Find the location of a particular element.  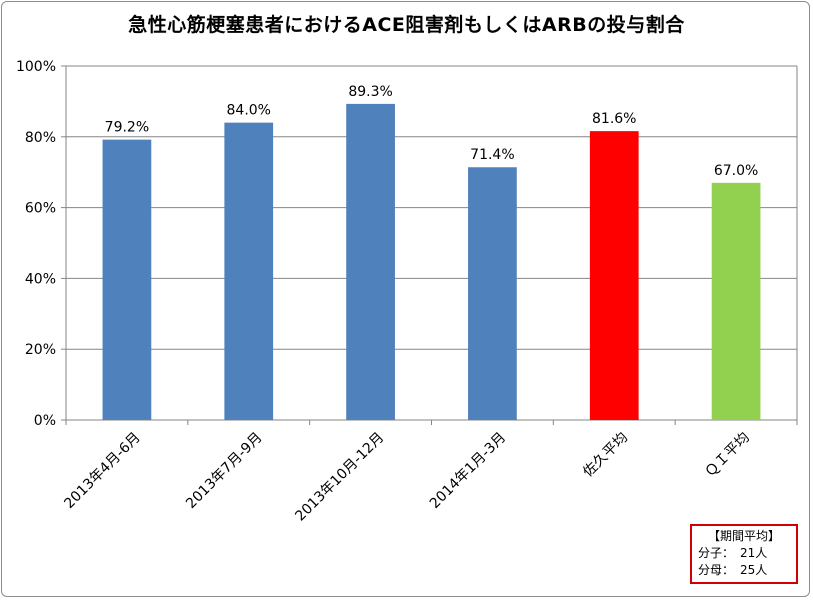

denominator-text: 分母： 25人 is located at coordinates (733, 570).